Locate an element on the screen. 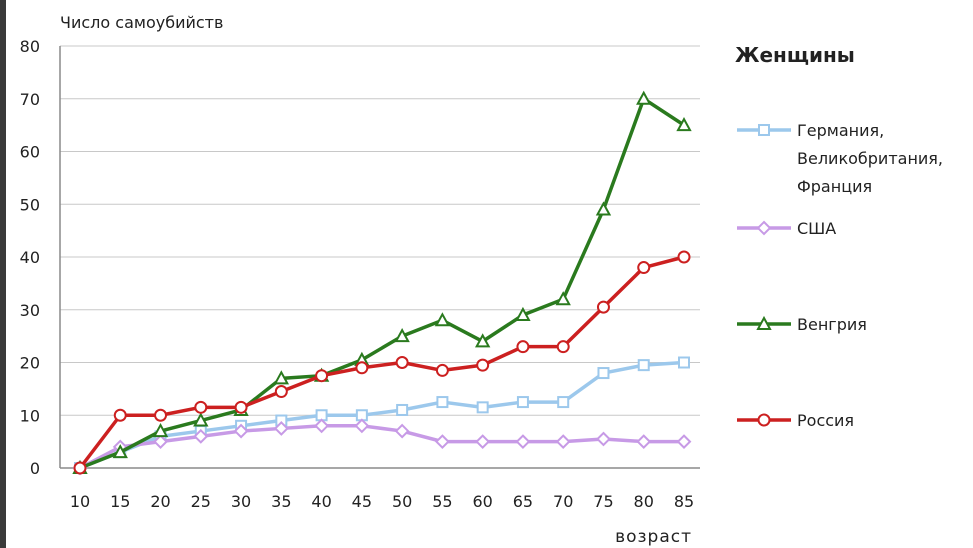 This screenshot has width=973, height=548. legend-item: США is located at coordinates (786, 228).